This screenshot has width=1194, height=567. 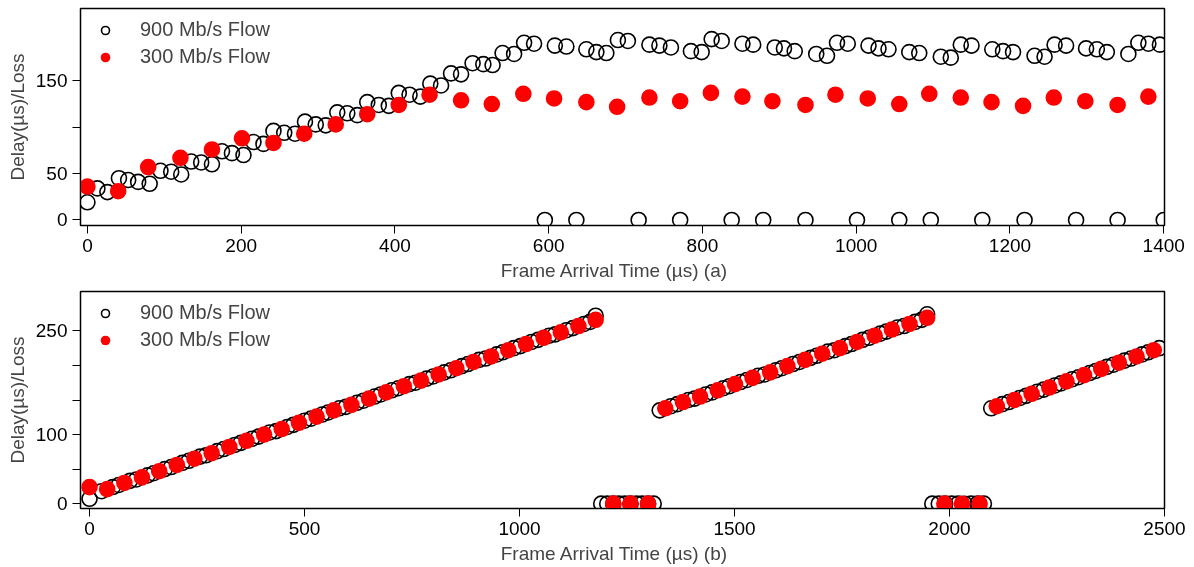 What do you see at coordinates (702, 245) in the screenshot?
I see `x-tick-label: 800` at bounding box center [702, 245].